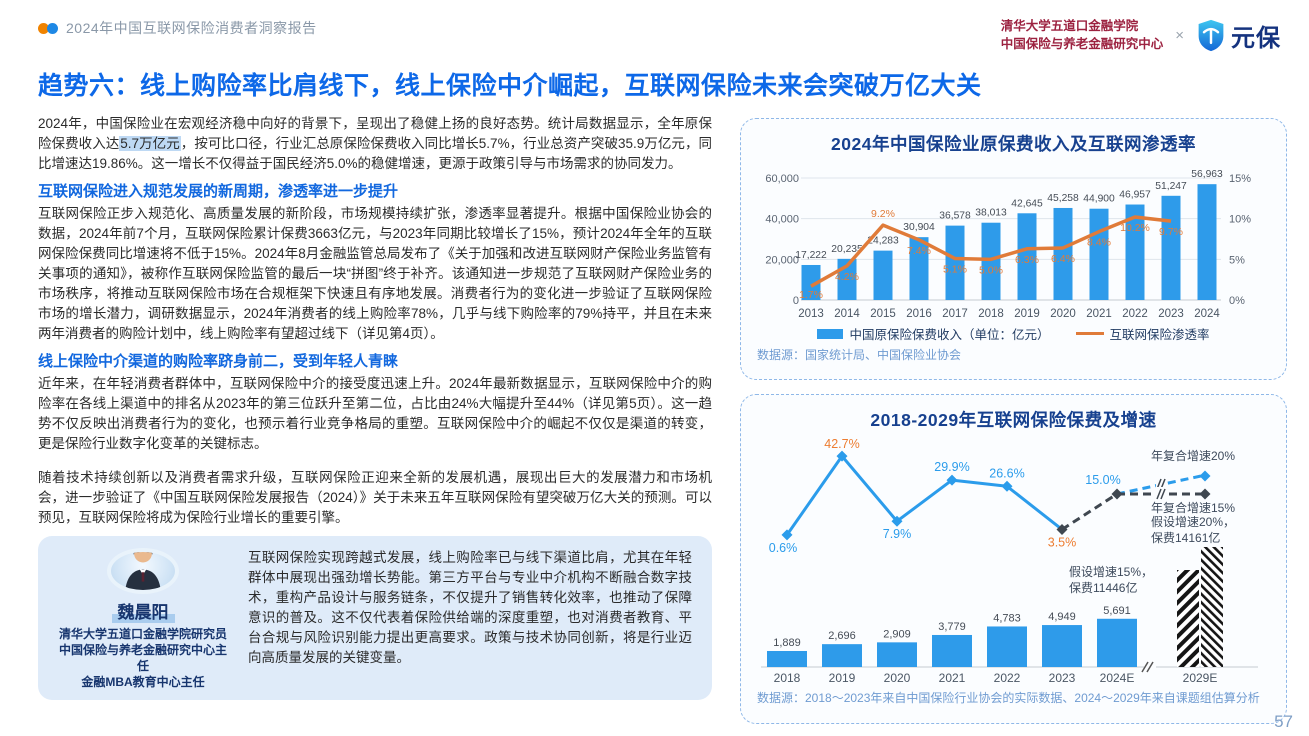  What do you see at coordinates (787, 643) in the screenshot?
I see `svg-text: 1,889` at bounding box center [787, 643].